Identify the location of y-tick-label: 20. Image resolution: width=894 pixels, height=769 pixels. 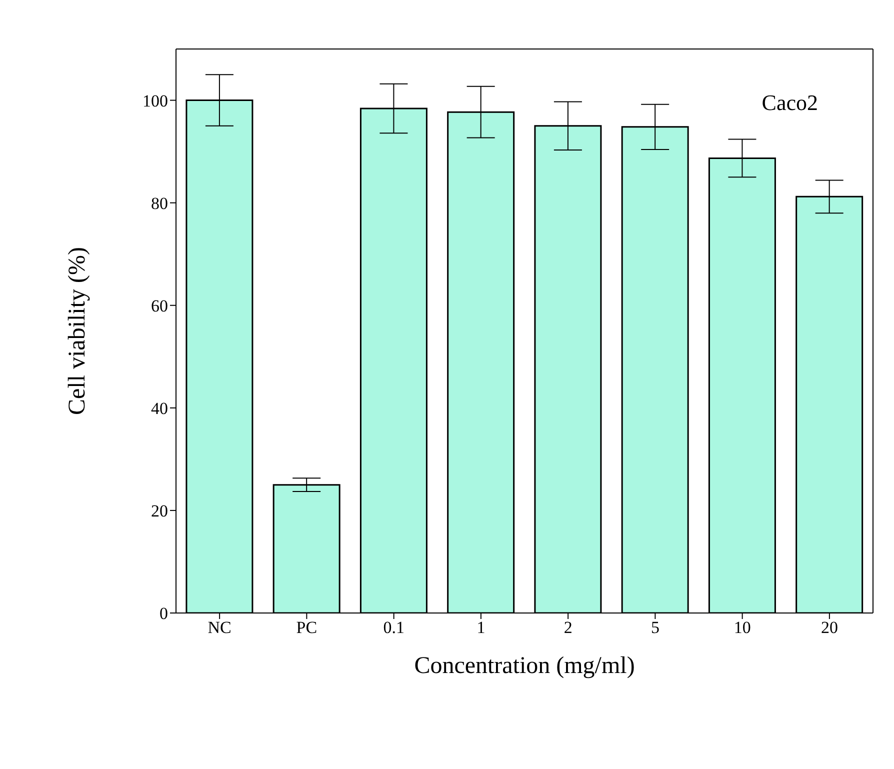
(159, 510).